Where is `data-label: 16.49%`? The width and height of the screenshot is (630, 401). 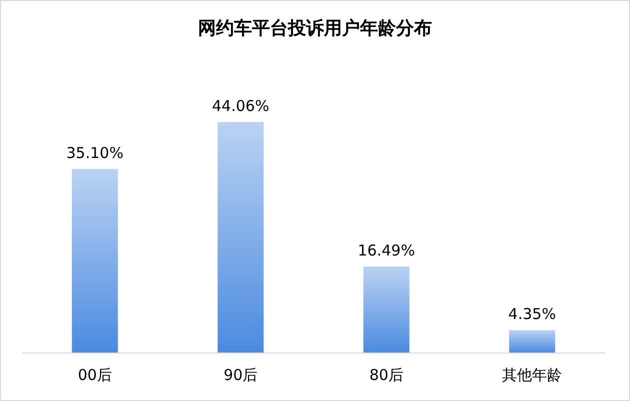
data-label: 16.49% is located at coordinates (386, 251).